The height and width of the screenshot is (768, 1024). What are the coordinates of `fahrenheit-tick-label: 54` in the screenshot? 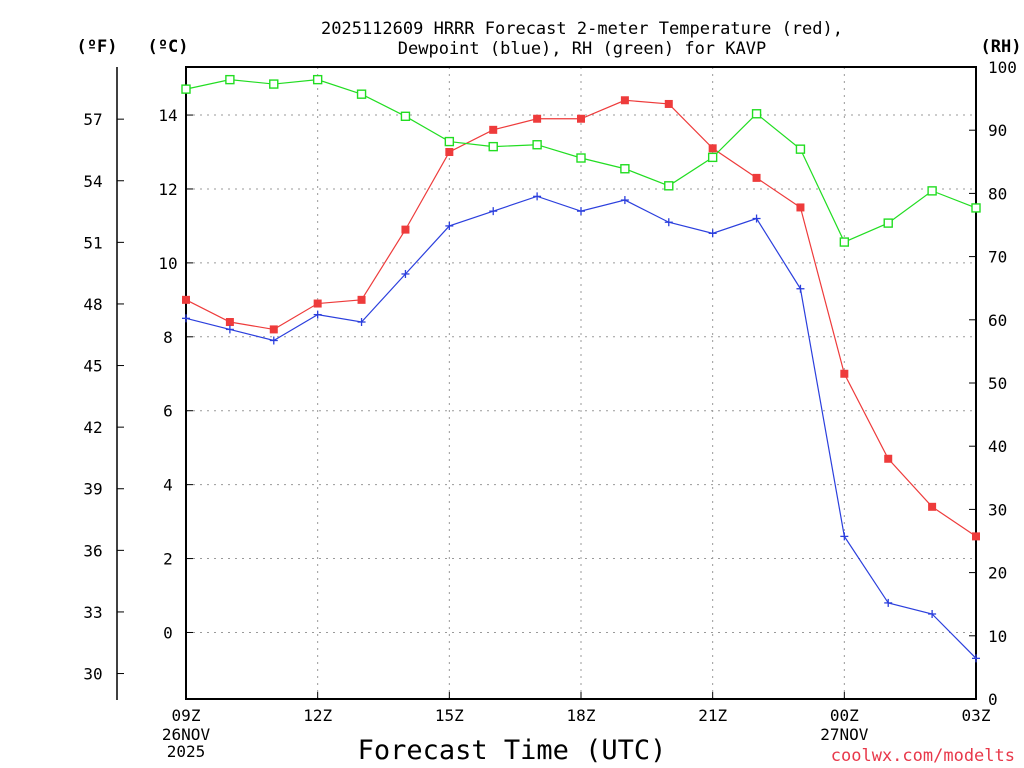 It's located at (92, 181).